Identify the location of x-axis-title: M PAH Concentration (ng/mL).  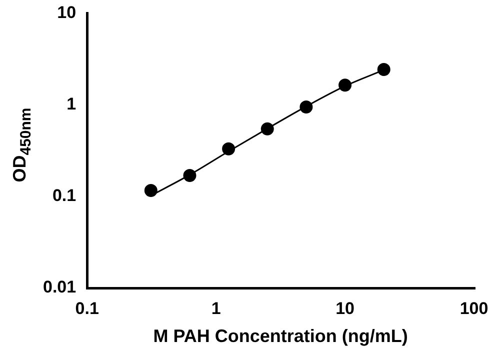
(280, 336).